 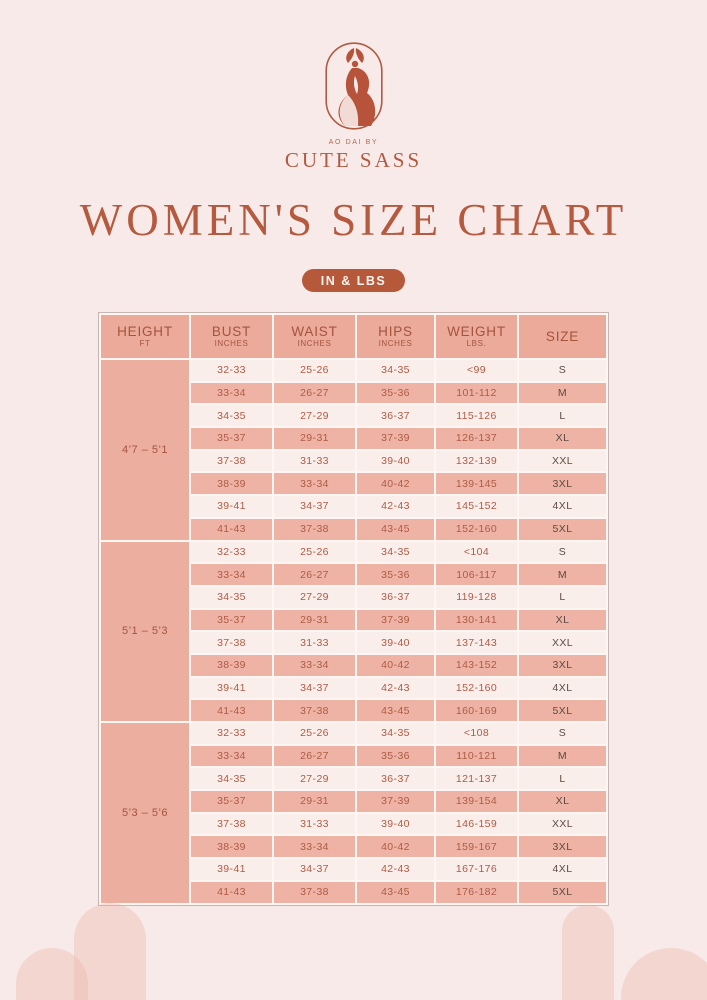 What do you see at coordinates (354, 779) in the screenshot?
I see `table-row: 34-35 27-29 36-37 121-137 L` at bounding box center [354, 779].